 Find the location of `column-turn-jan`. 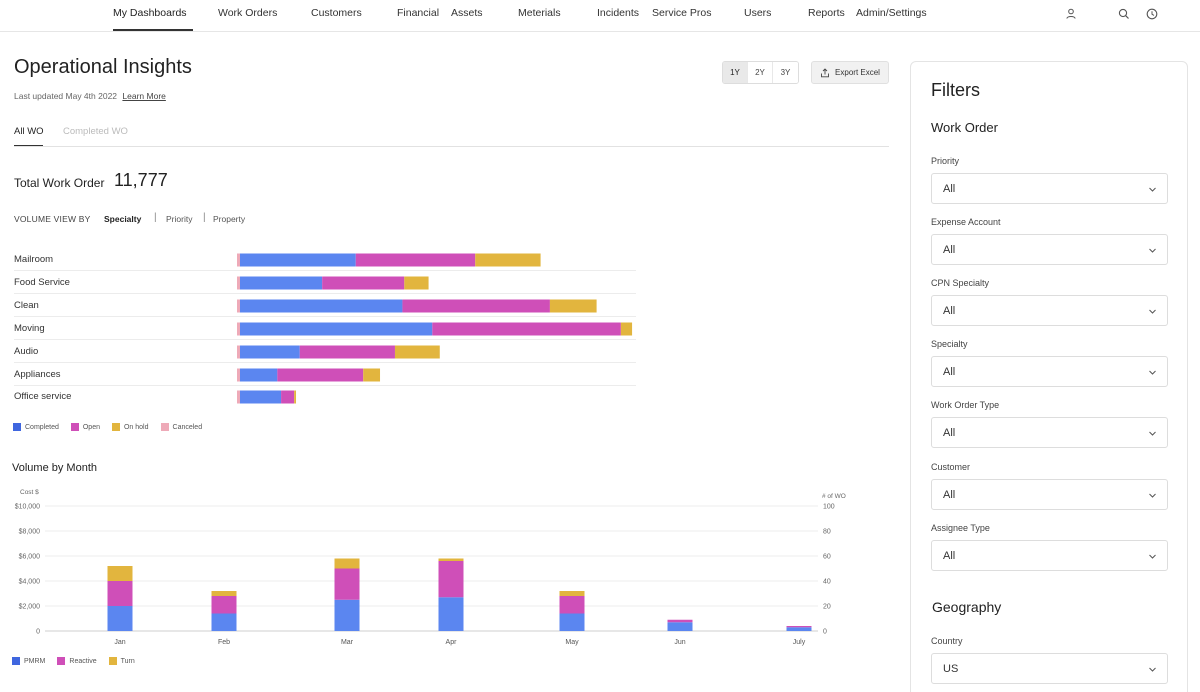

column-turn-jan is located at coordinates (120, 573).